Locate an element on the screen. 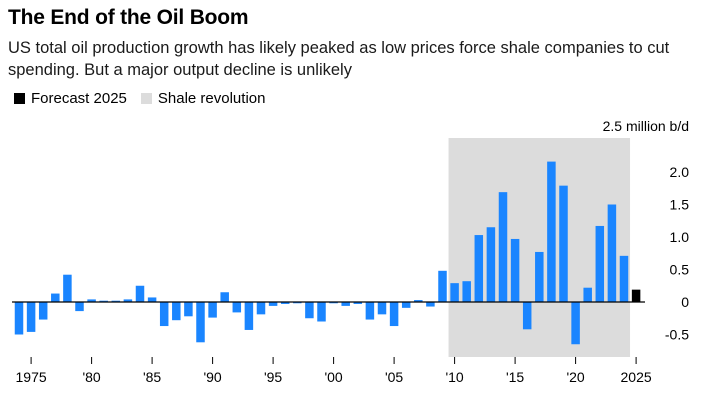 This screenshot has height=406, width=703. x-tick-label: '00 is located at coordinates (333, 377).